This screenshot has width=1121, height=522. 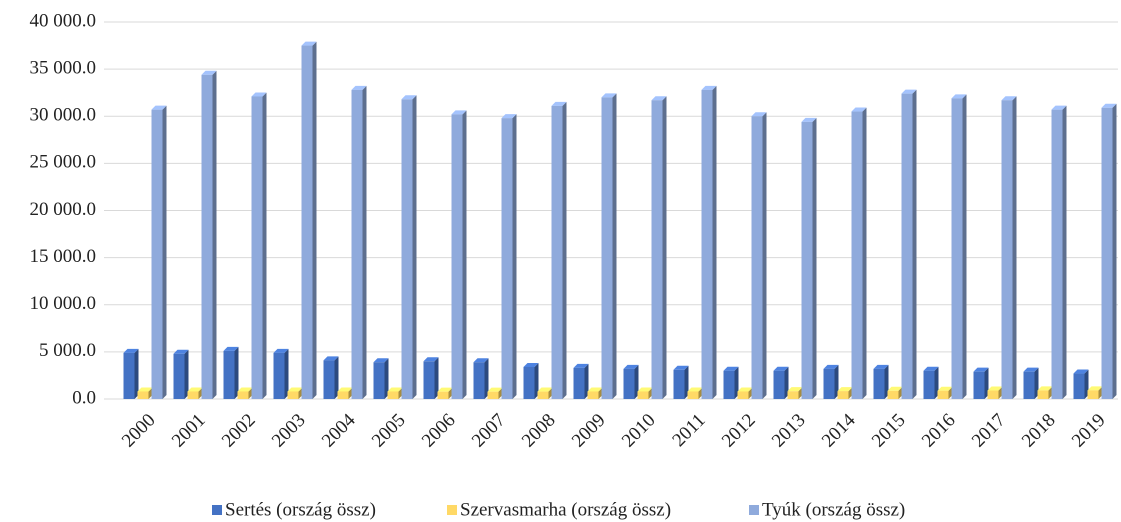 What do you see at coordinates (63, 162) in the screenshot?
I see `y-tick-label: 25 000.0` at bounding box center [63, 162].